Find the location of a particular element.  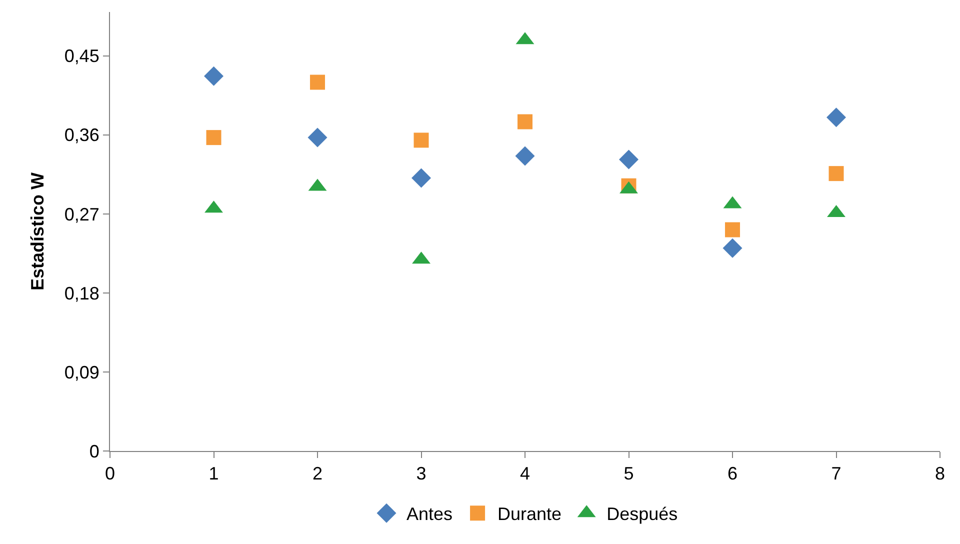

y-tick-label: 0,09 is located at coordinates (82, 372).